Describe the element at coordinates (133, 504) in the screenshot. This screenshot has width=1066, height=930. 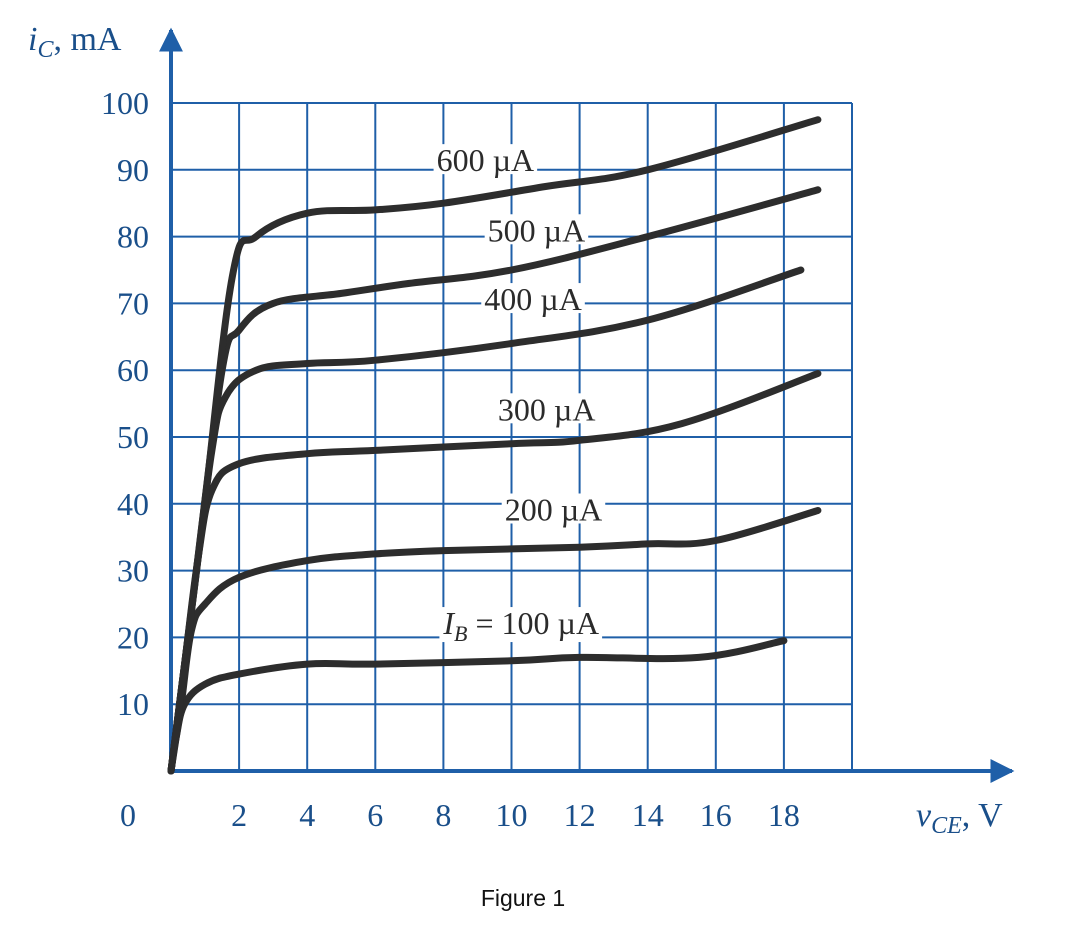
I see `y-tick-label: 40` at that location.